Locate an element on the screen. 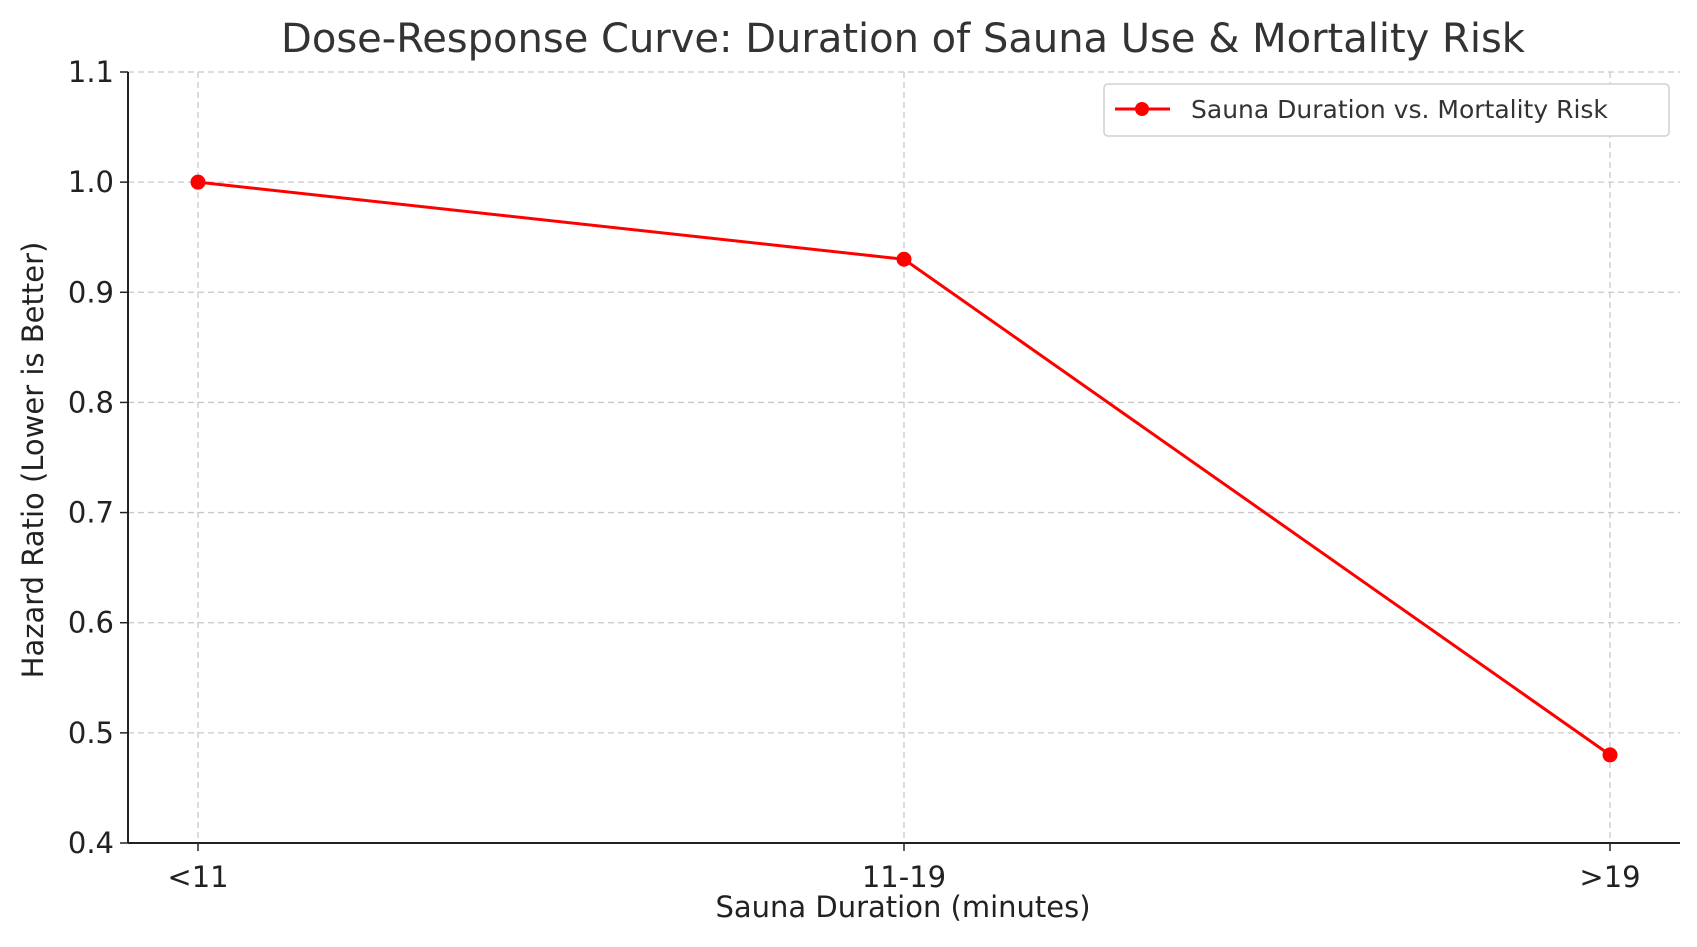  y-tick-label: 0.9 is located at coordinates (91, 292).